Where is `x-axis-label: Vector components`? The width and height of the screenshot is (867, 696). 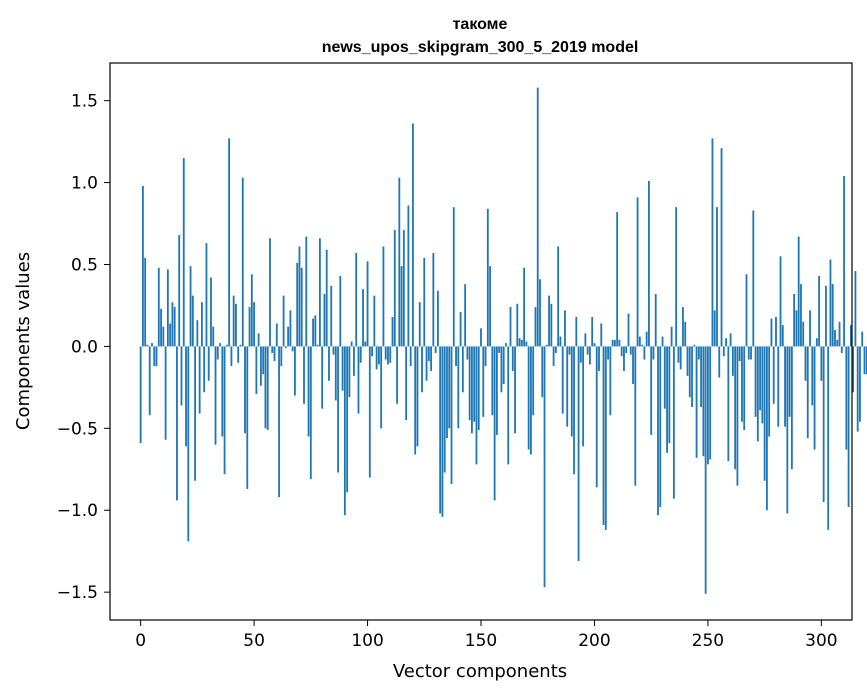 x-axis-label: Vector components is located at coordinates (480, 671).